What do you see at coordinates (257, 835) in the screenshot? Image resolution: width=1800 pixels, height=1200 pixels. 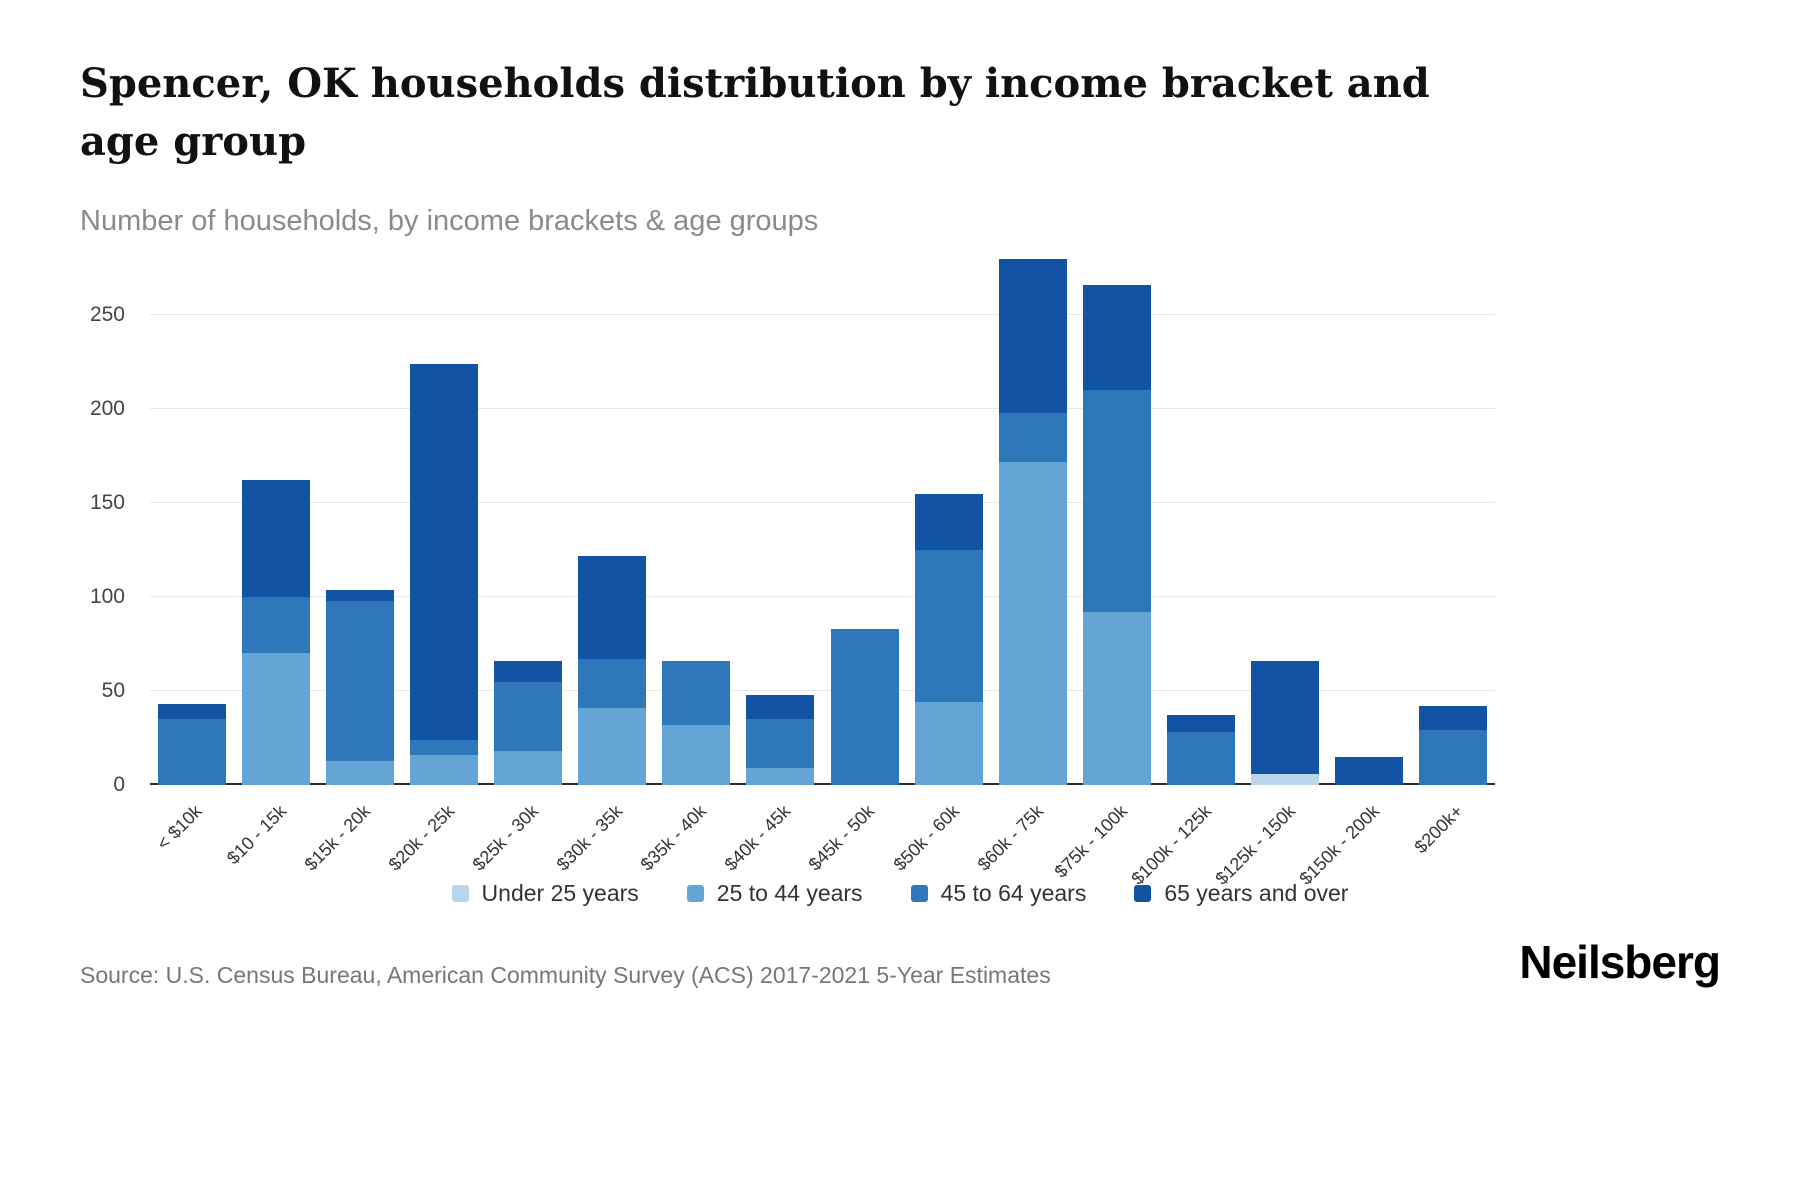 I see `x-tick-label: $10 - 15k` at bounding box center [257, 835].